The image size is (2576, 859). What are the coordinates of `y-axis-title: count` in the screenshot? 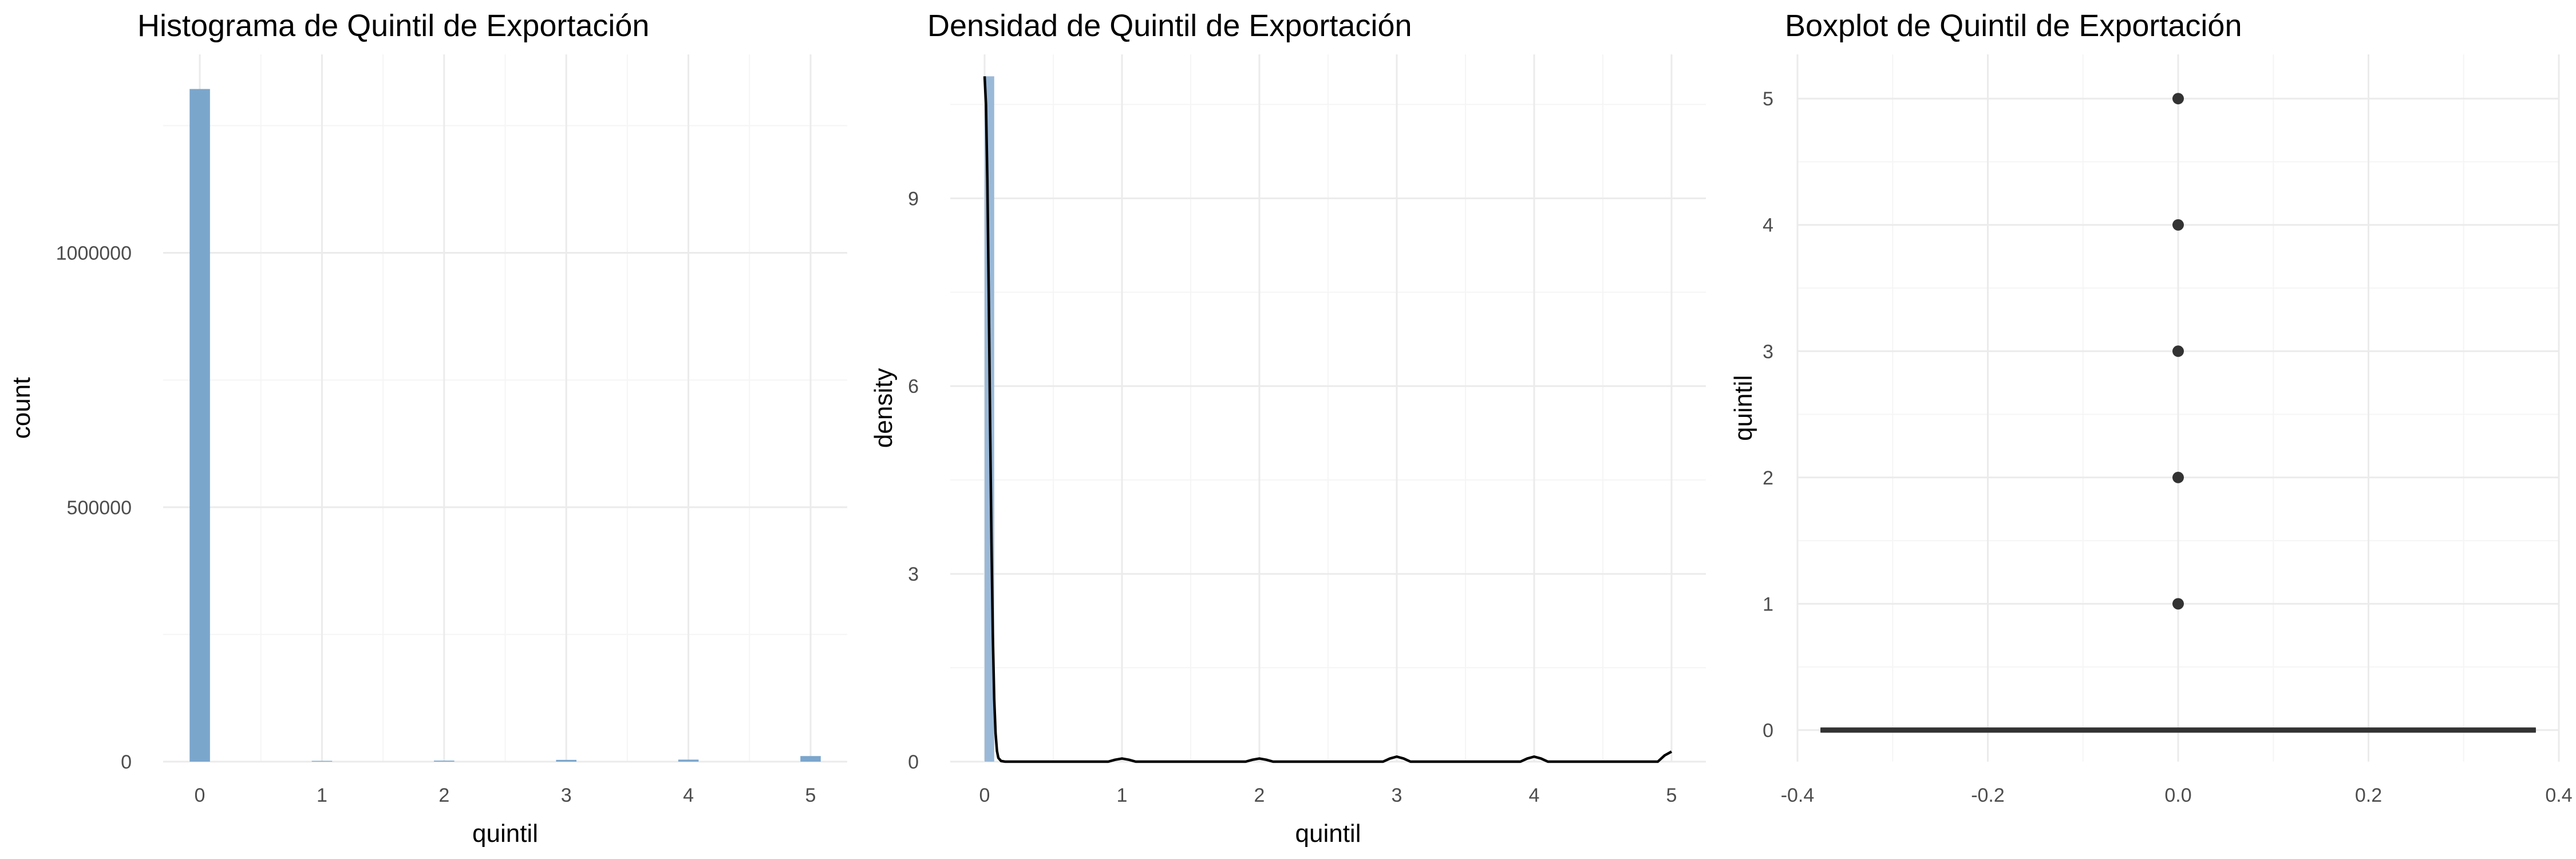 It's located at (21, 408).